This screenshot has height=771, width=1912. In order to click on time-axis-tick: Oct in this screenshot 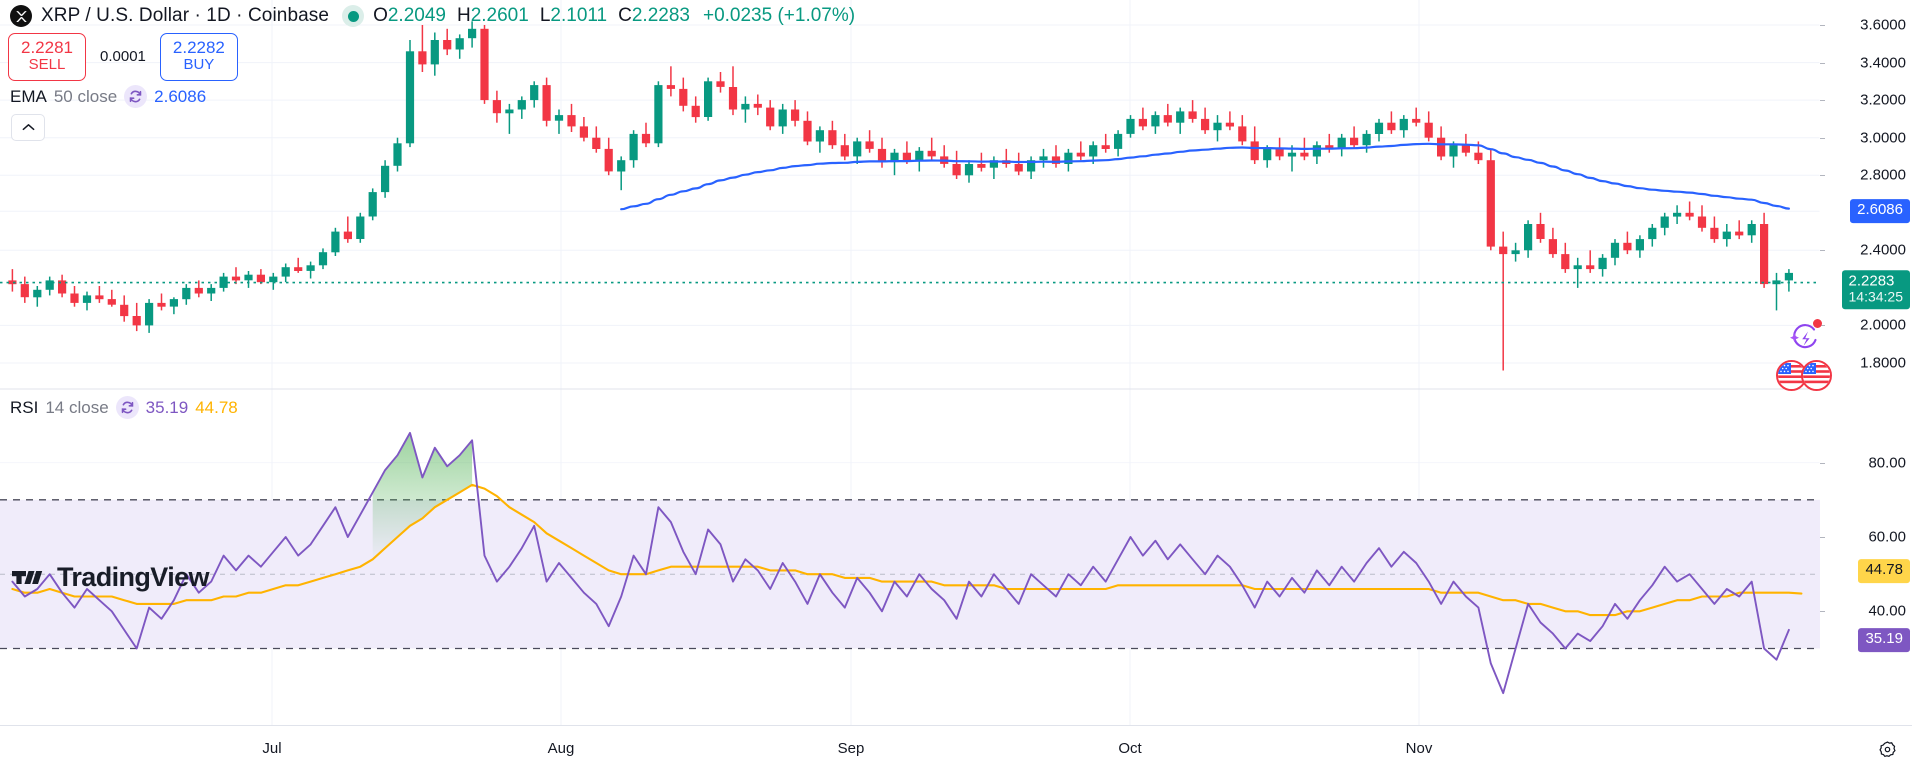, I will do `click(1130, 748)`.